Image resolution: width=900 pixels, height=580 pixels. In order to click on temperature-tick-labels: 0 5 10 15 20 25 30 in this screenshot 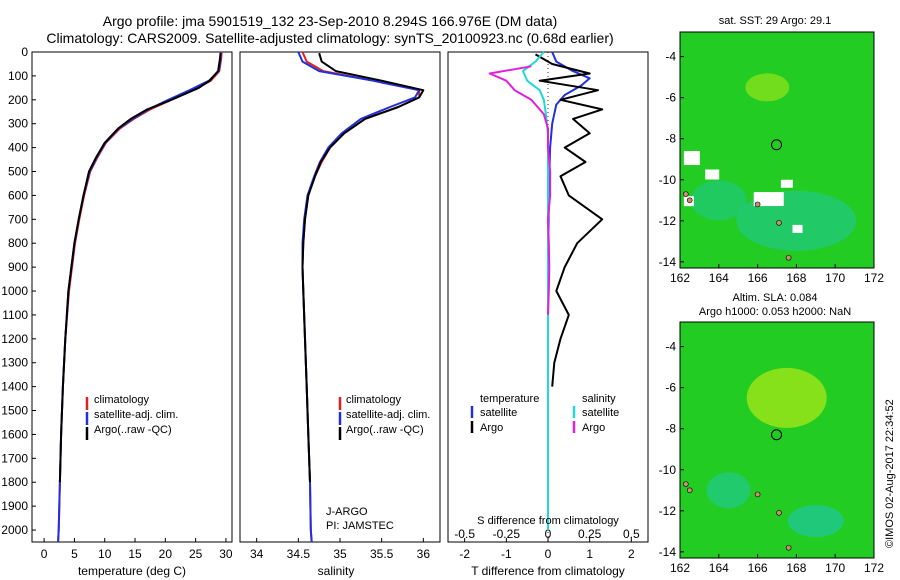, I will do `click(137, 549)`.